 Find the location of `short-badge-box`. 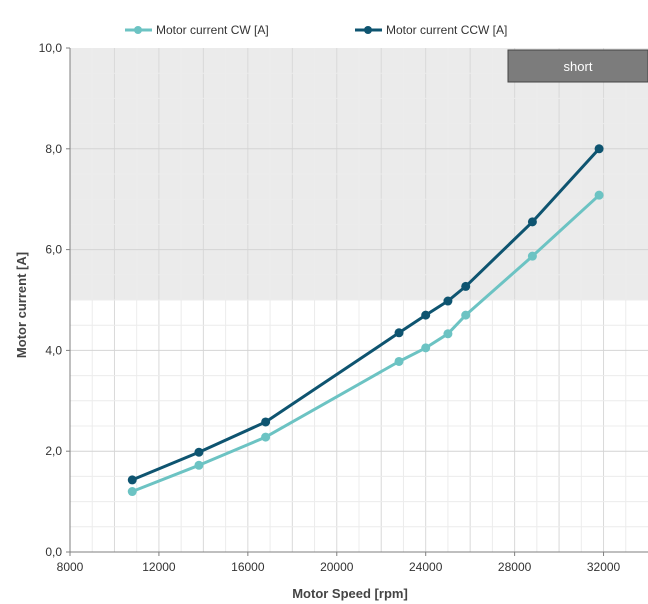

short-badge-box is located at coordinates (577, 66).